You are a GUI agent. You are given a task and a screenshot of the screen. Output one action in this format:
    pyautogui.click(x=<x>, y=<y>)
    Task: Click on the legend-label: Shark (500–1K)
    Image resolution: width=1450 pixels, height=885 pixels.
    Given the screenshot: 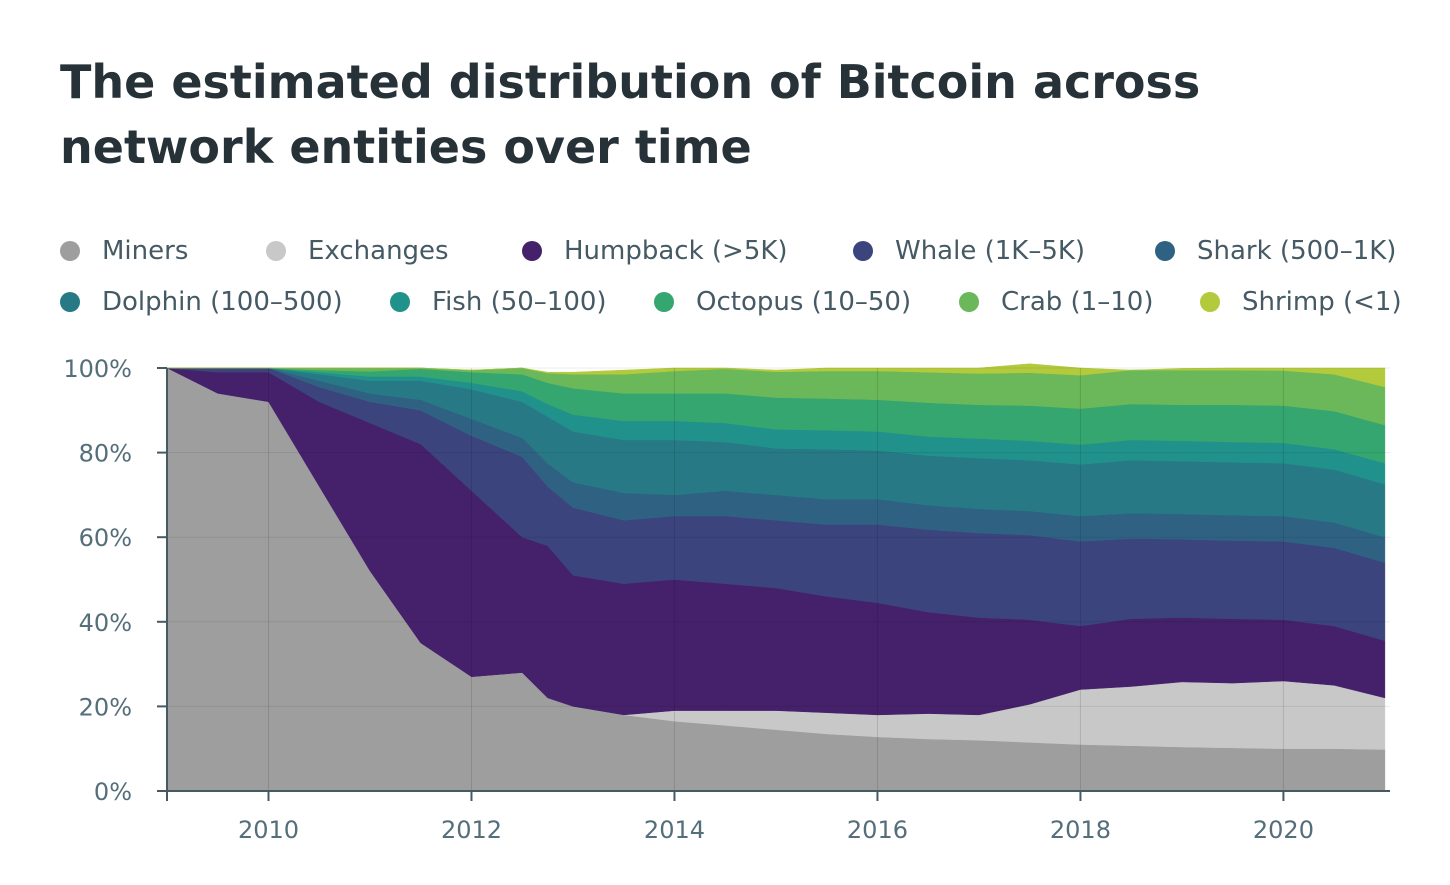 What is the action you would take?
    pyautogui.click(x=1297, y=251)
    